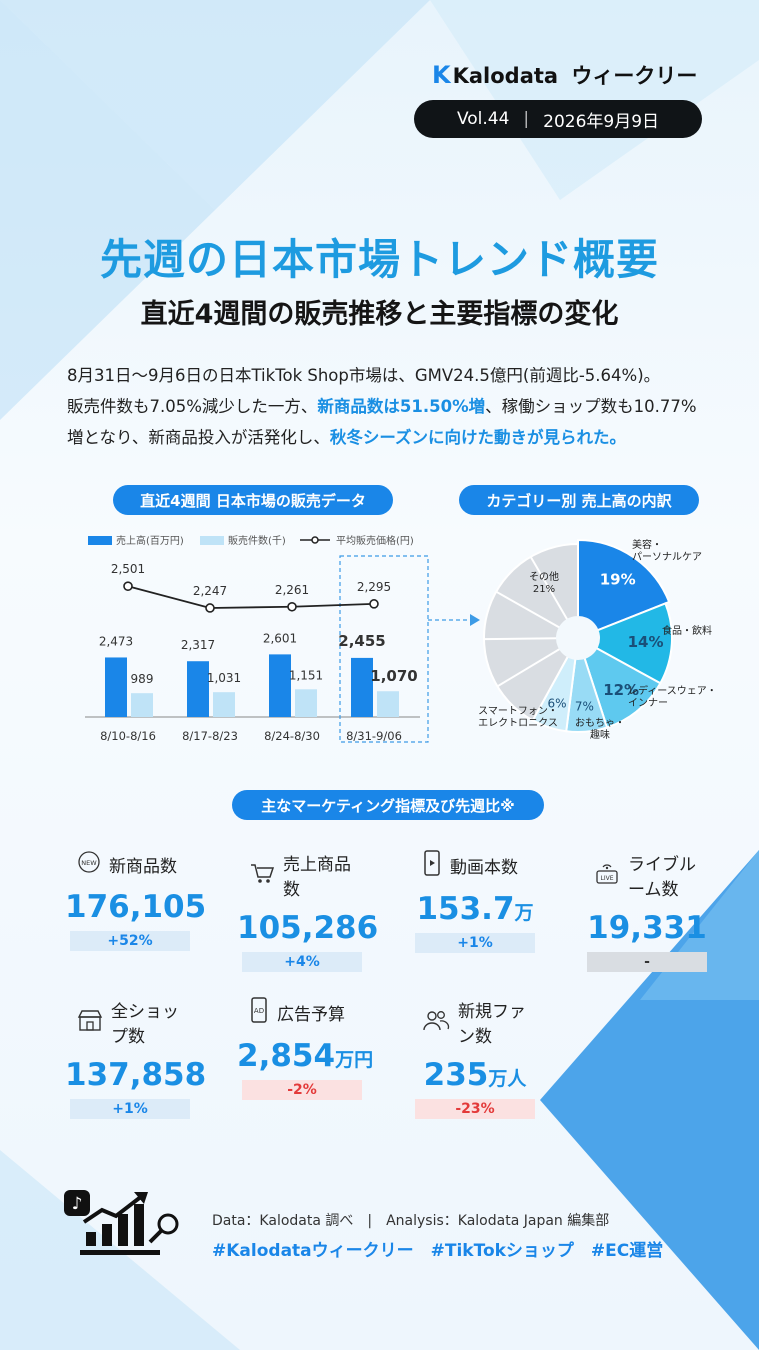 The width and height of the screenshot is (759, 1350). I want to click on marketing-section-pill: 主なマーケティング指標及び先週比※, so click(388, 805).